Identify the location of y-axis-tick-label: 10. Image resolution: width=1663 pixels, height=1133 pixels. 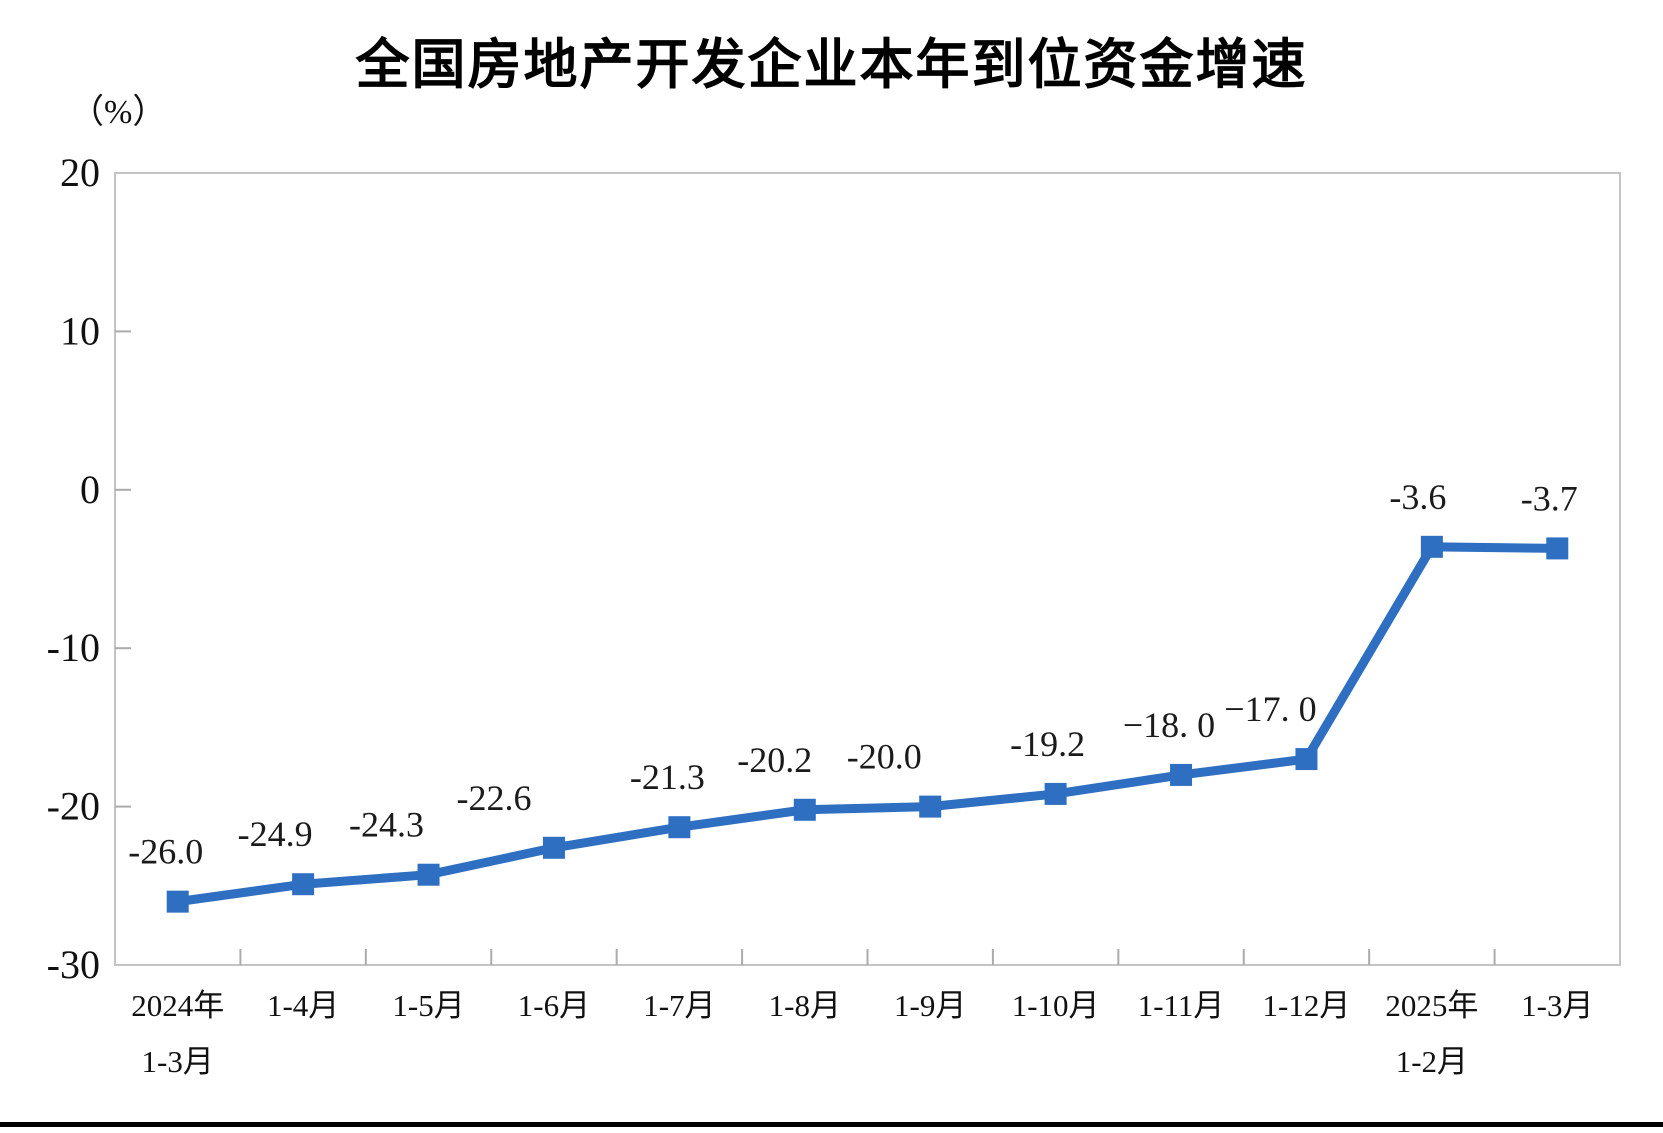
(80, 330).